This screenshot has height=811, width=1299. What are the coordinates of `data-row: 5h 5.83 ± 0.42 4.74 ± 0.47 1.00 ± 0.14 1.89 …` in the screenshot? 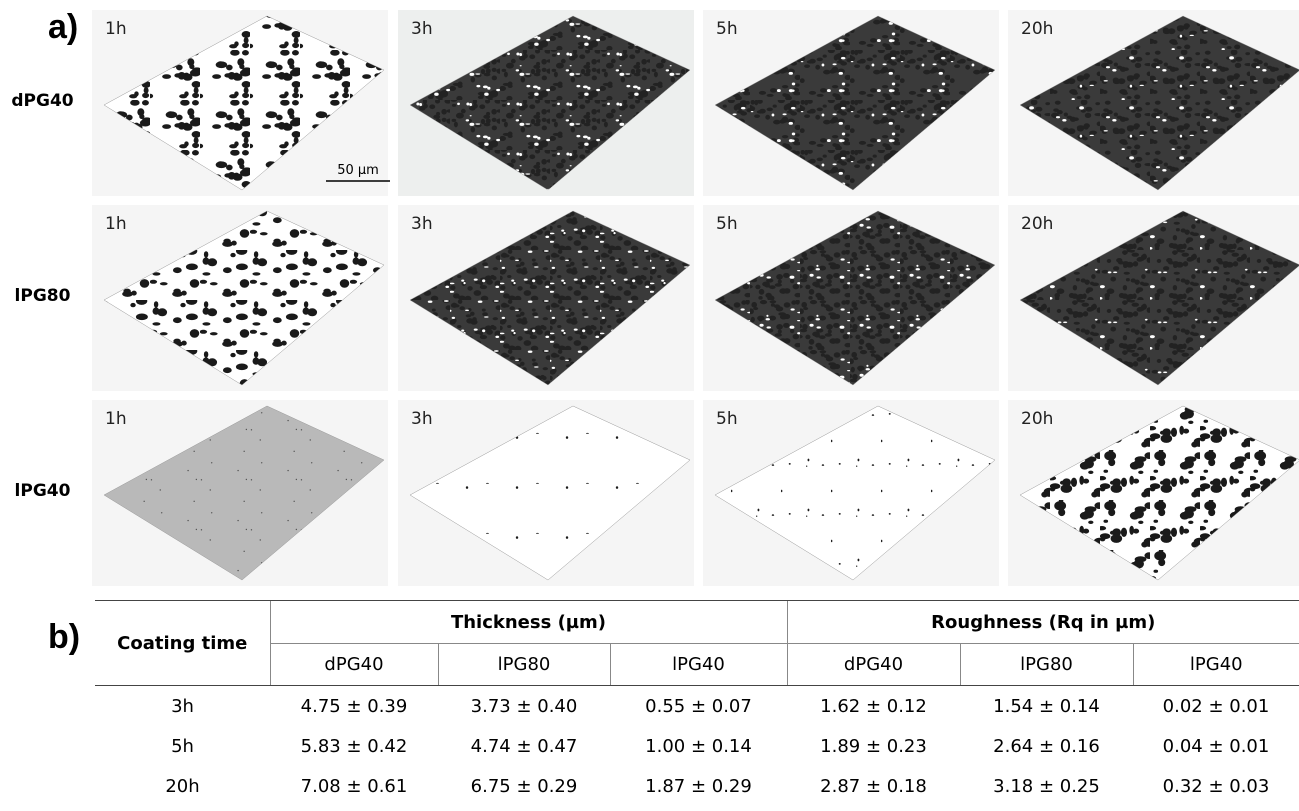 It's located at (697, 746).